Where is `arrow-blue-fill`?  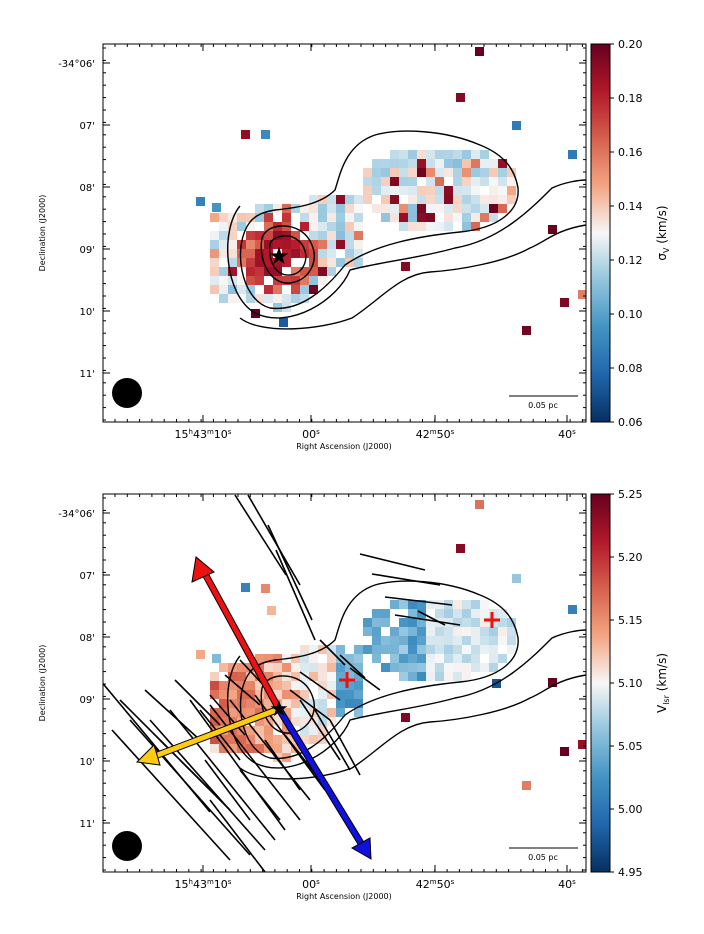 arrow-blue-fill is located at coordinates (320, 777).